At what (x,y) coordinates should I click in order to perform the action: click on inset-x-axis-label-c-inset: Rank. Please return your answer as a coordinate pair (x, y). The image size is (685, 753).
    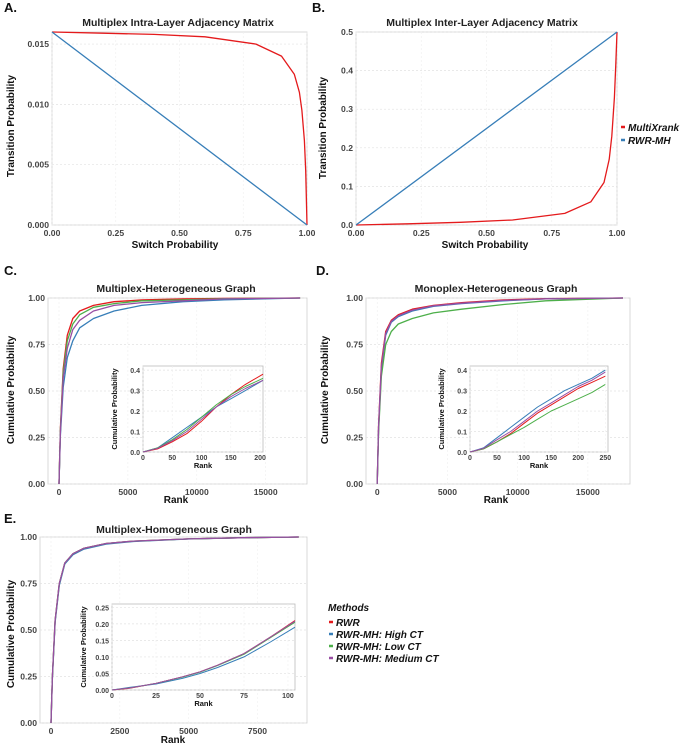
    Looking at the image, I should click on (203, 465).